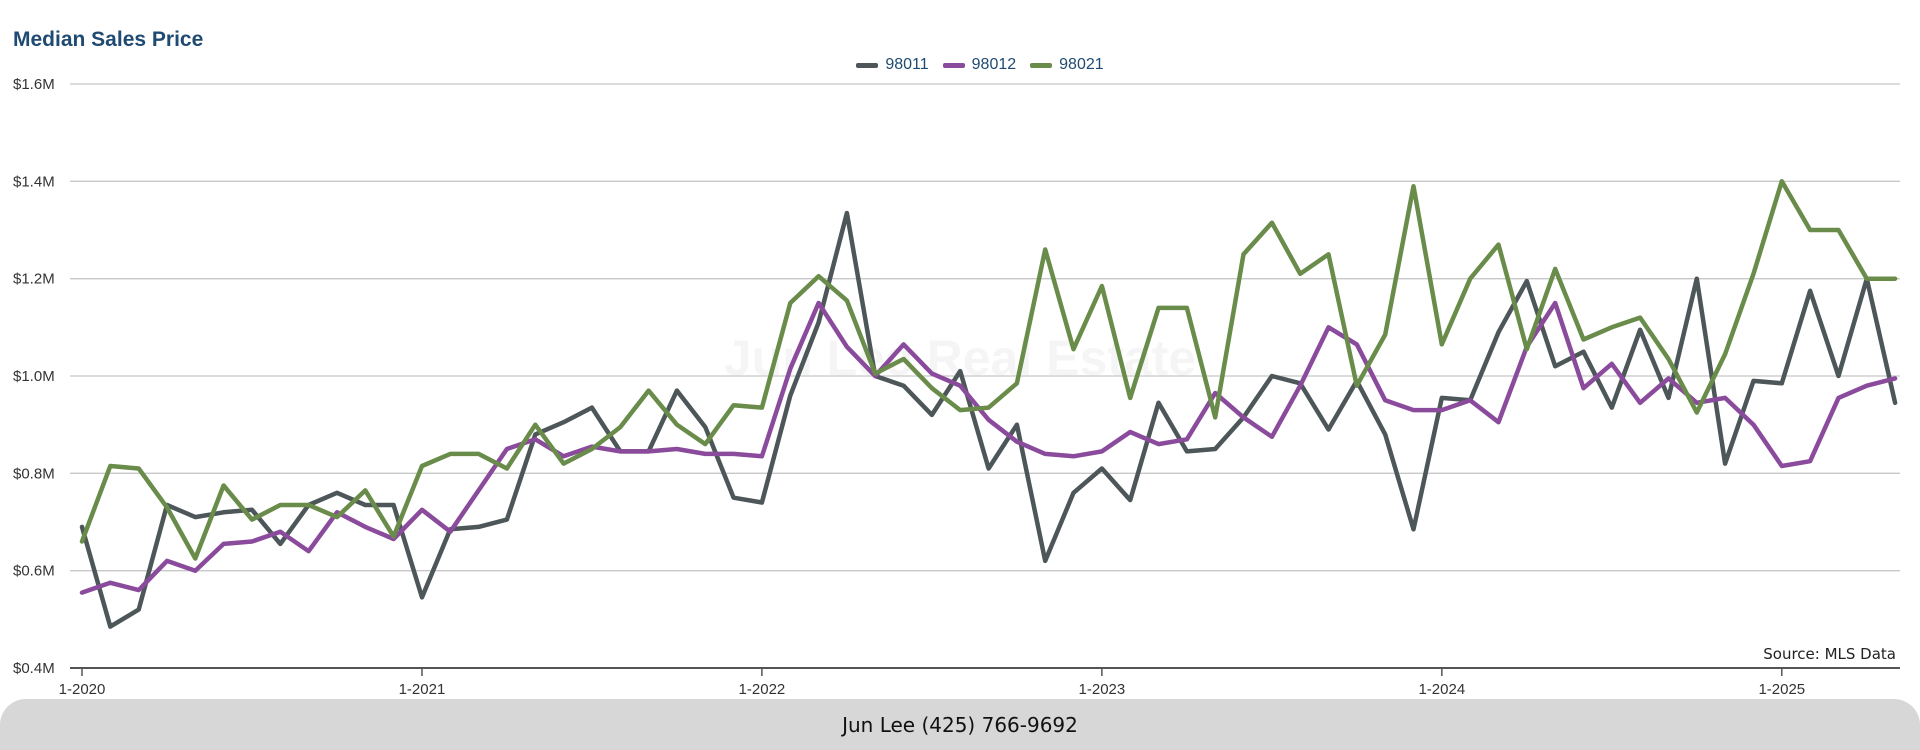 The height and width of the screenshot is (750, 1920). I want to click on x-tick-label: 1-2025, so click(1781, 689).